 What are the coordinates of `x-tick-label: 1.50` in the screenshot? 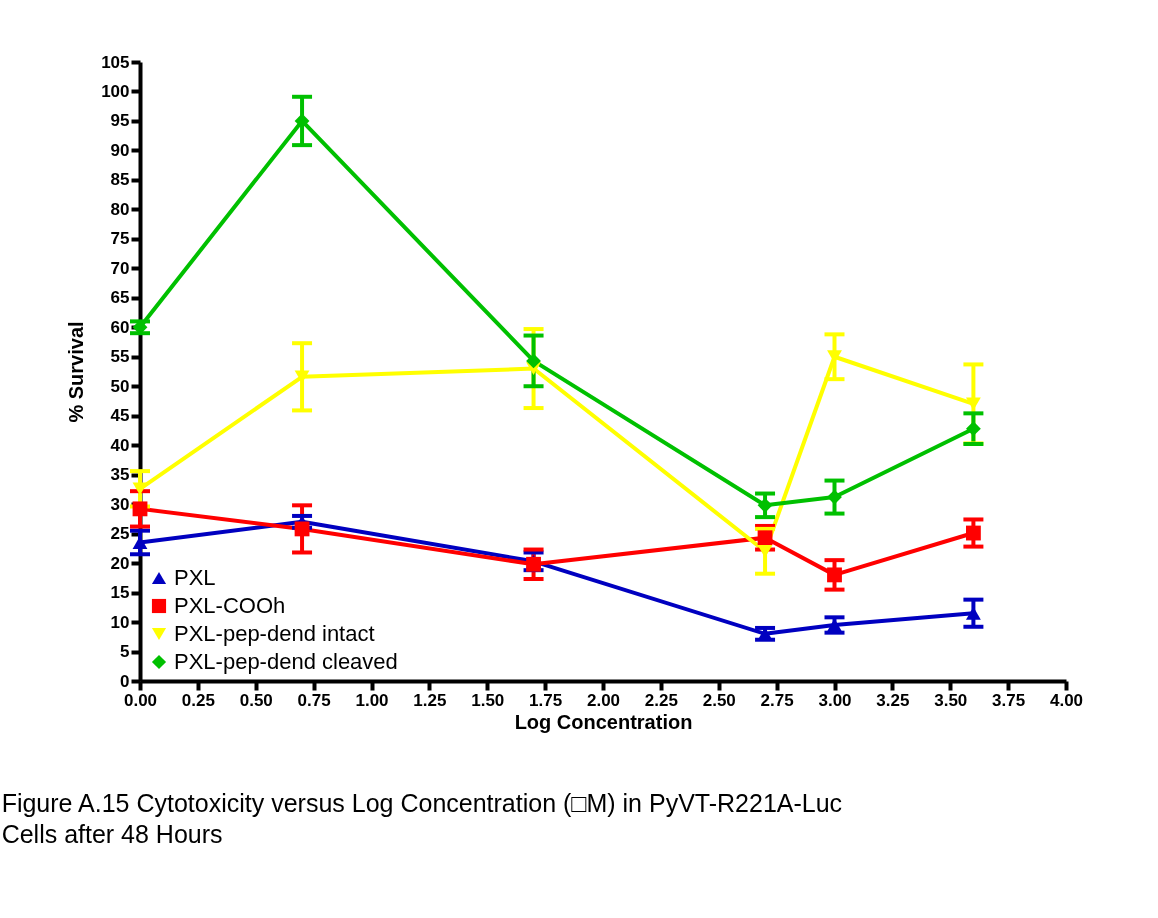 It's located at (488, 700).